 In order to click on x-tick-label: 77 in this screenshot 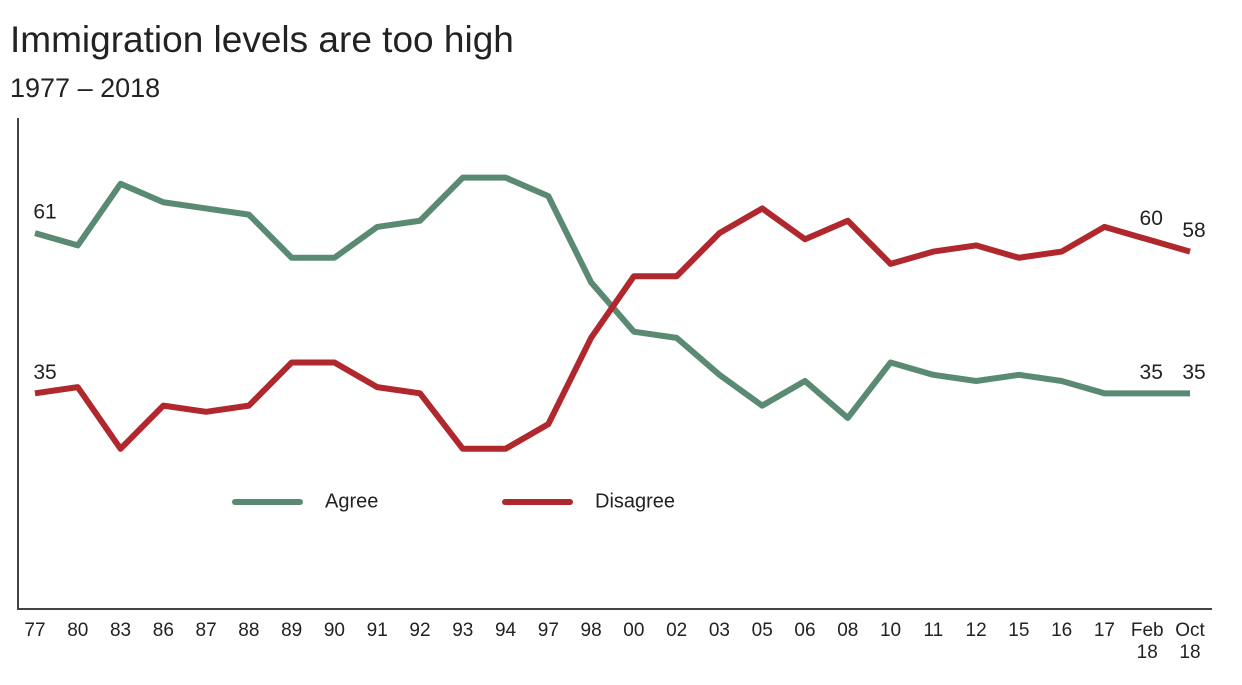, I will do `click(35, 630)`.